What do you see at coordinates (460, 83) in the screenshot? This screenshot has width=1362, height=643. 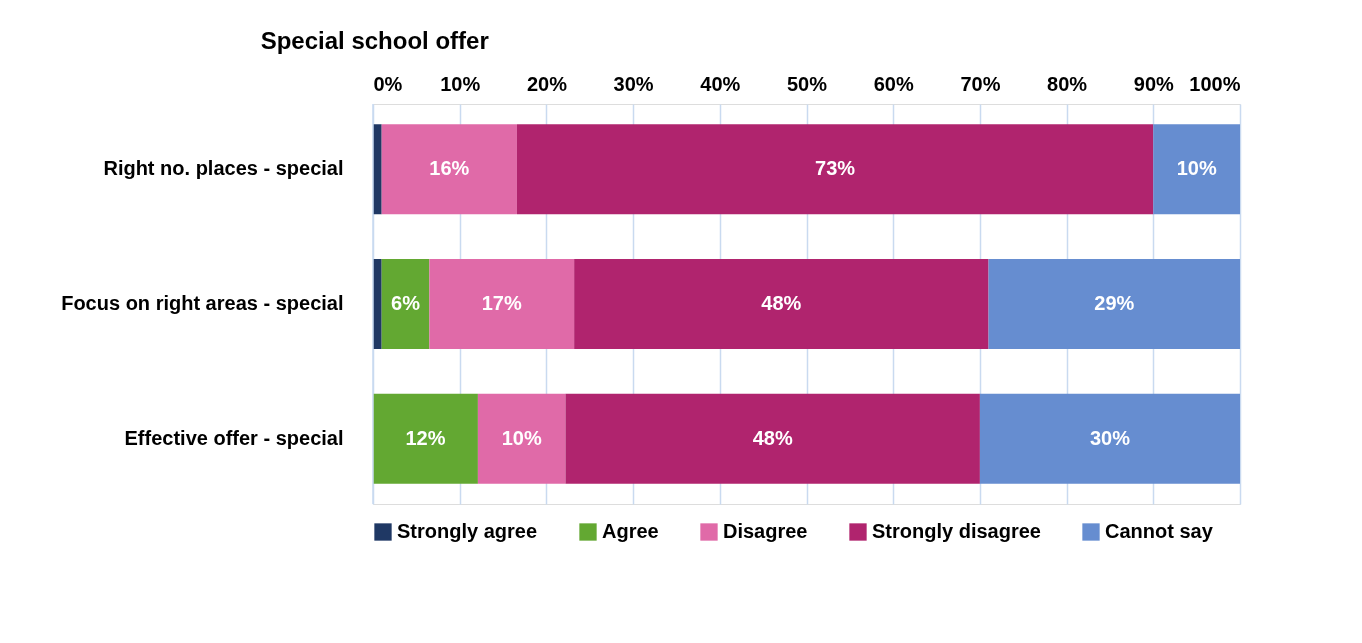 I see `x-tick-label: 10%` at bounding box center [460, 83].